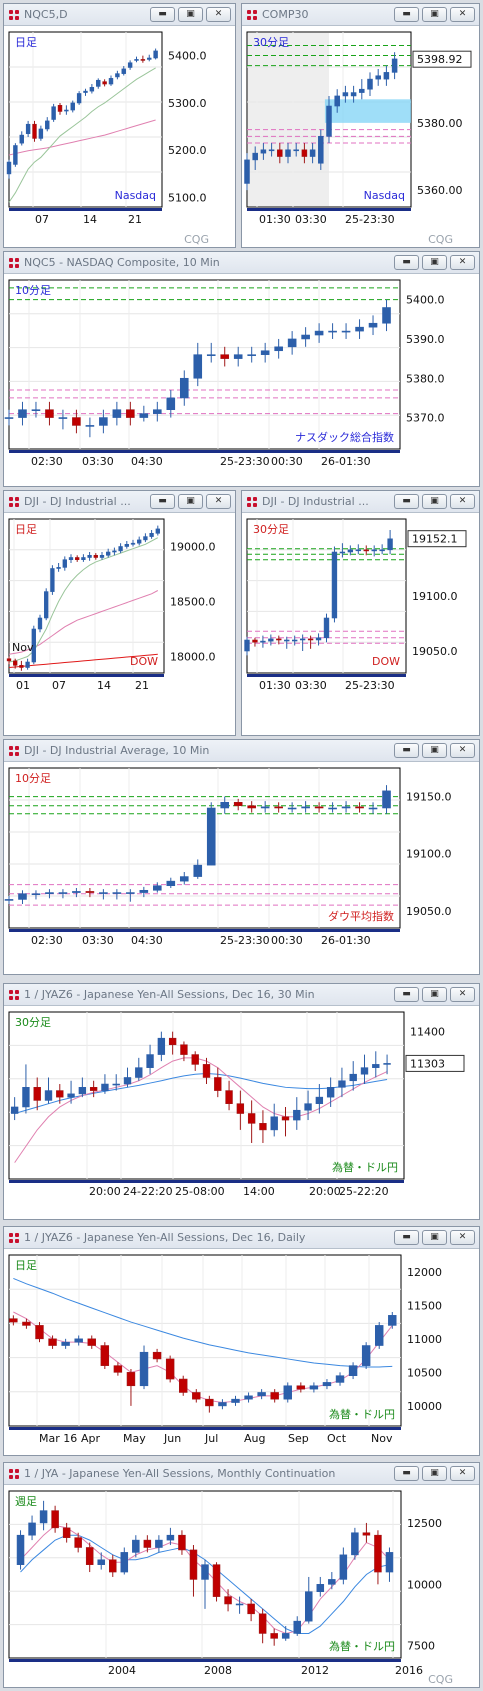 This screenshot has width=483, height=1691. What do you see at coordinates (346, 940) in the screenshot?
I see `x-tick-label: 26-01:30` at bounding box center [346, 940].